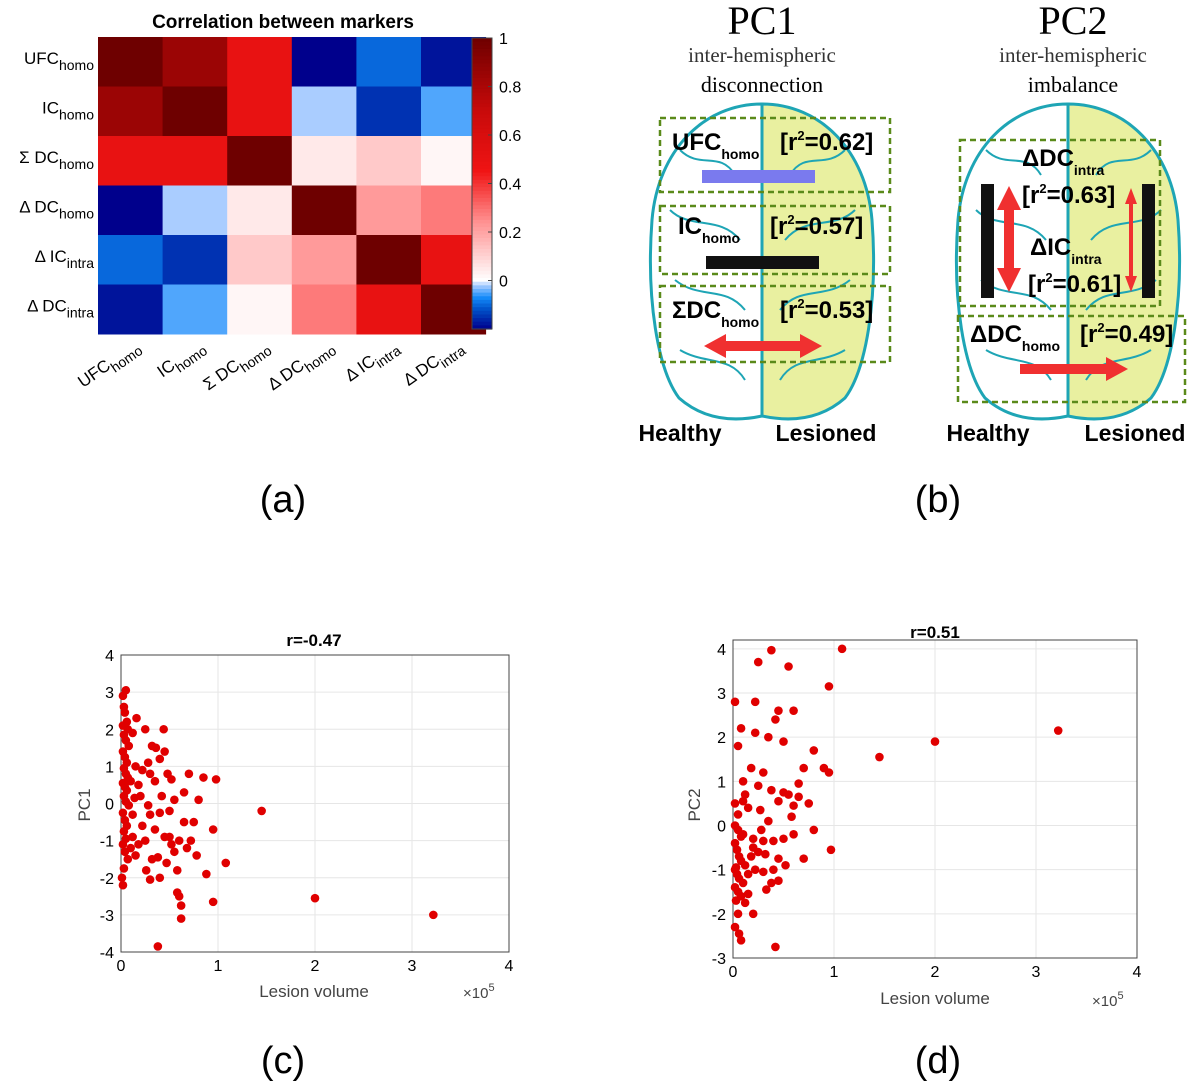 This screenshot has height=1085, width=1197. What do you see at coordinates (109, 805) in the screenshot?
I see `y-tick-label: 0` at bounding box center [109, 805].